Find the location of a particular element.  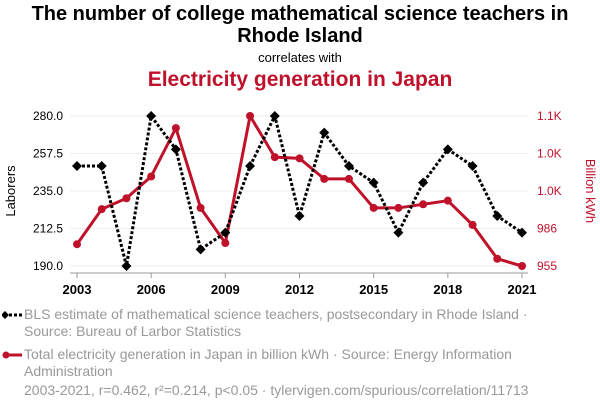

legend-swatch-red-line is located at coordinates (12, 355).